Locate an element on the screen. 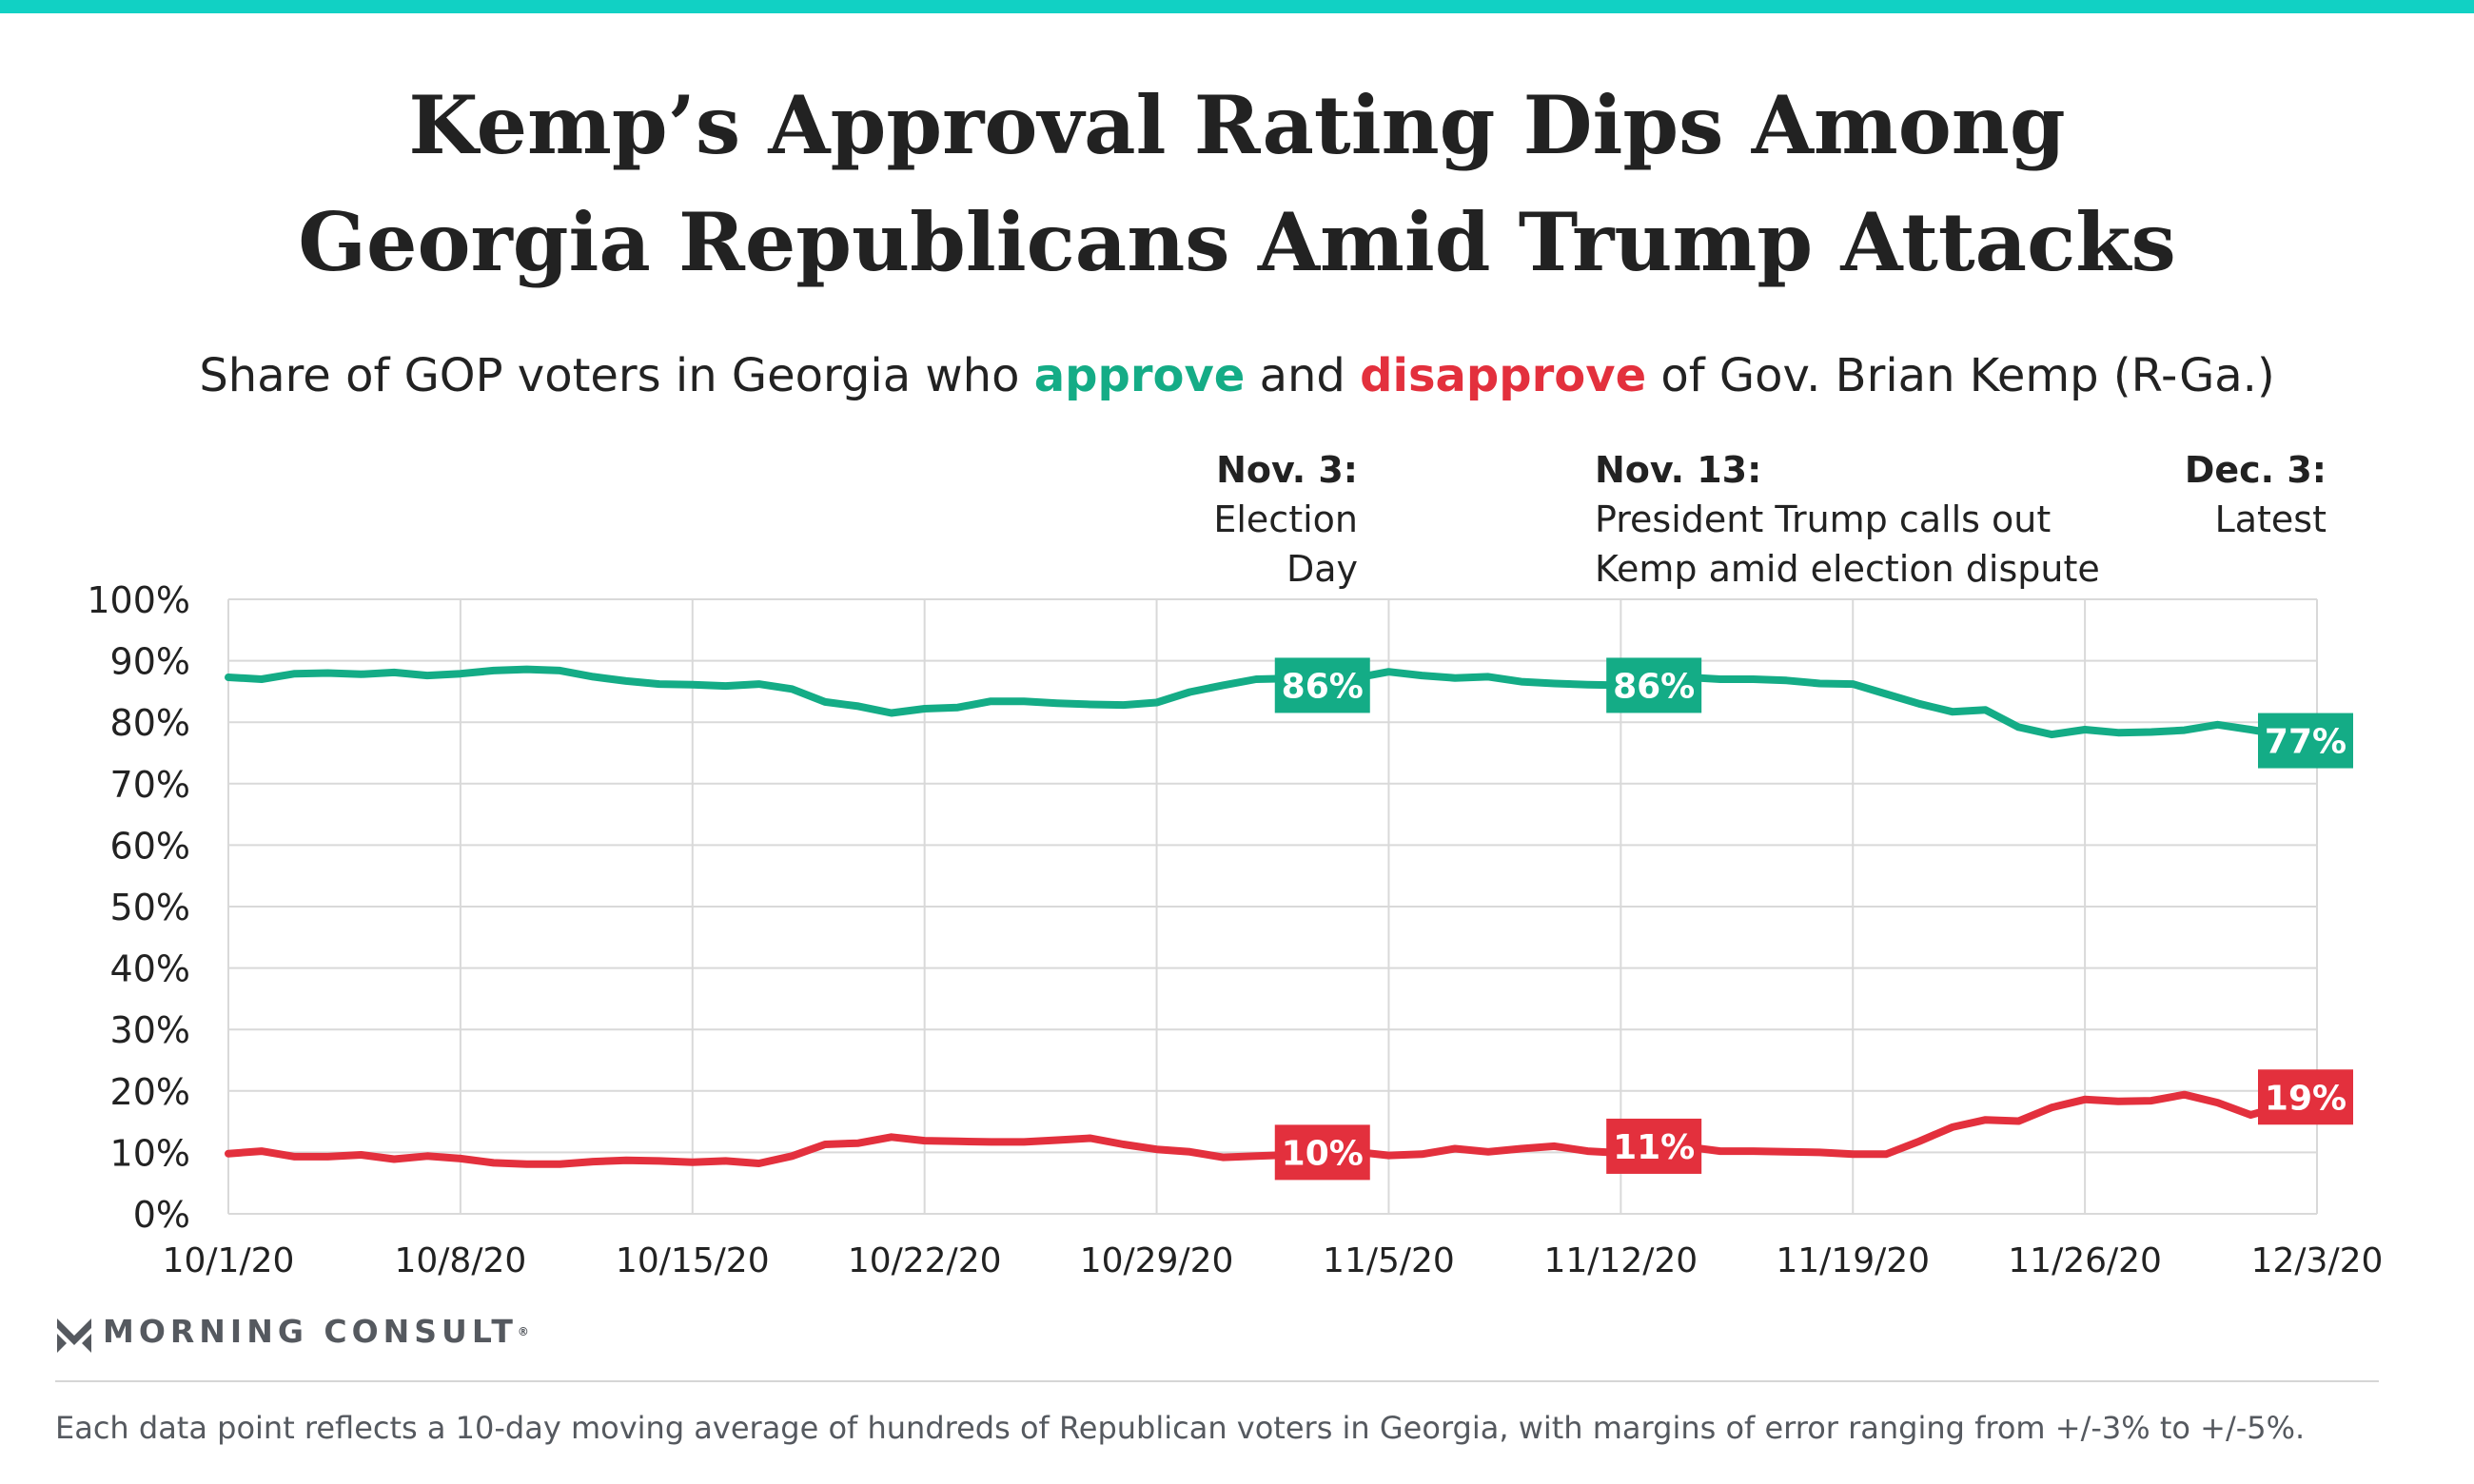 The width and height of the screenshot is (2474, 1484). y-axis-tick-labels: 0% 10% 20% 30% 40% 50% 60% 70% 80% 90% 100% is located at coordinates (139, 907).